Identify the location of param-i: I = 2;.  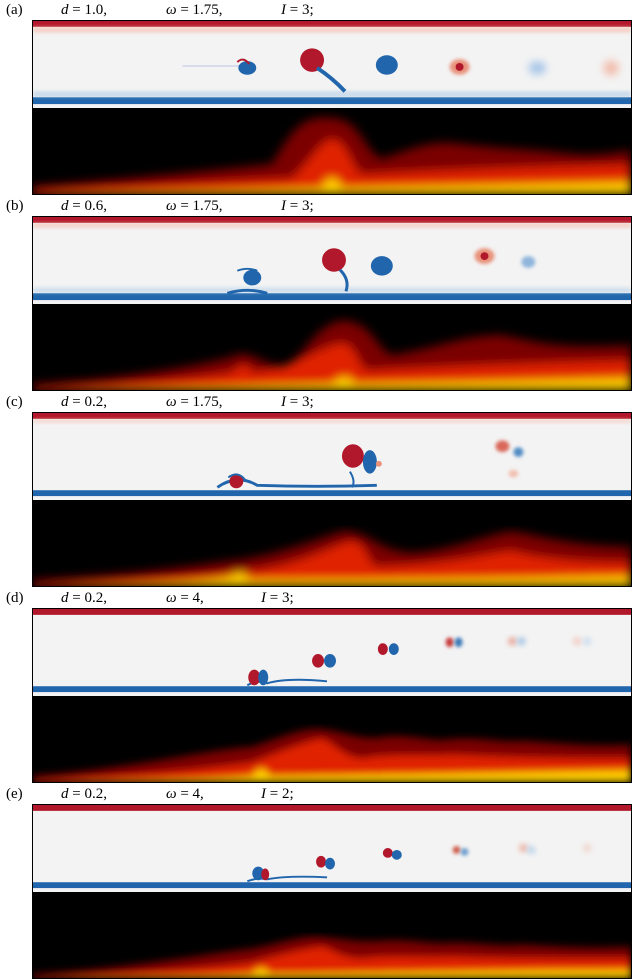
(277, 794).